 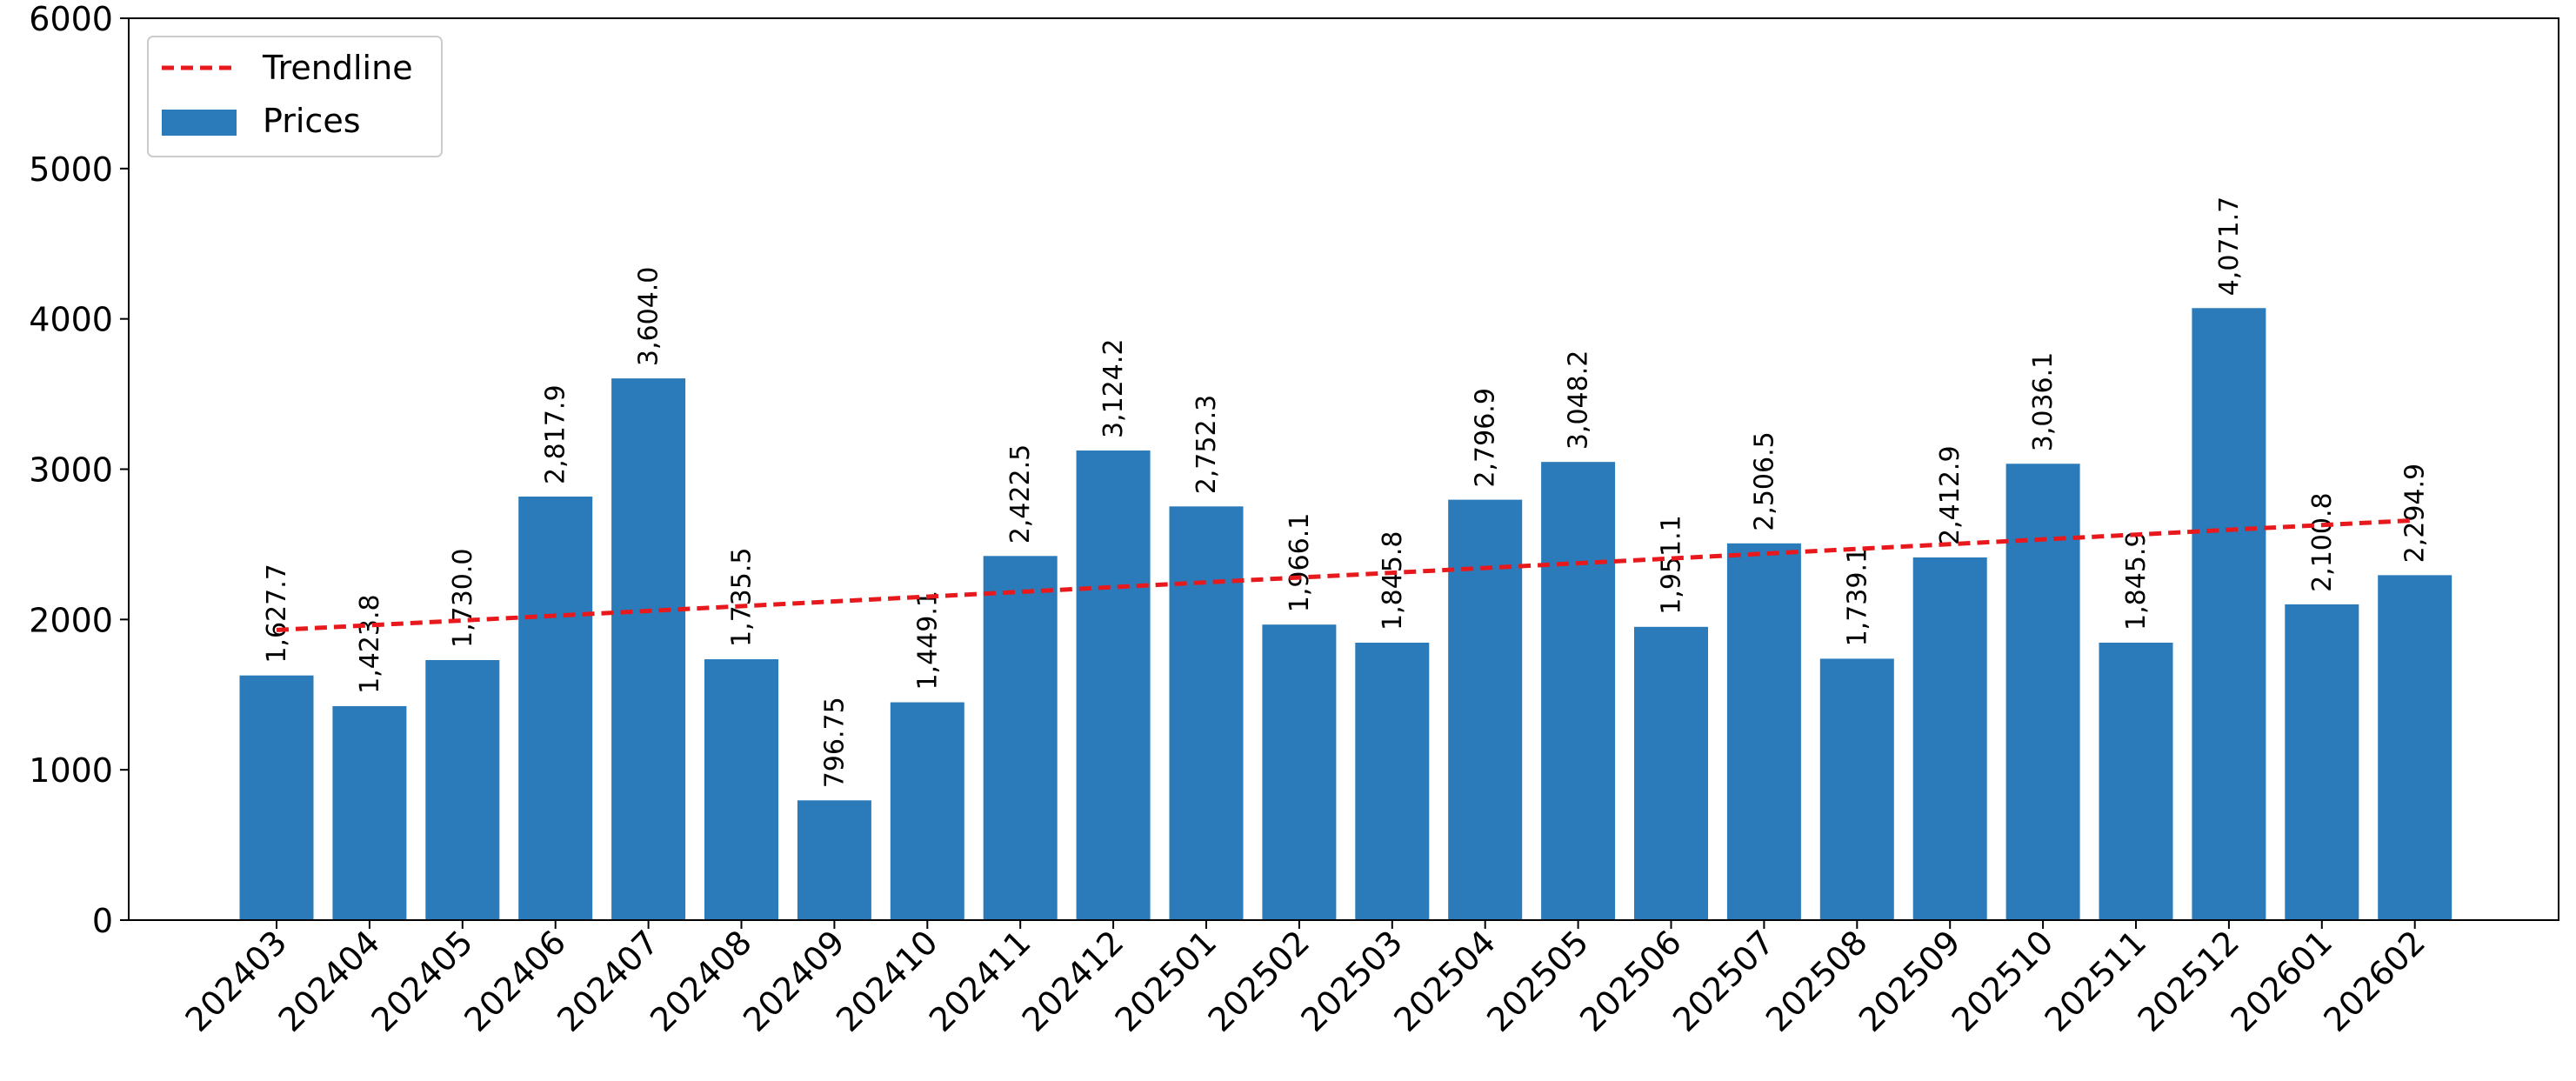 What do you see at coordinates (71, 770) in the screenshot?
I see `y-tick-label: 1000` at bounding box center [71, 770].